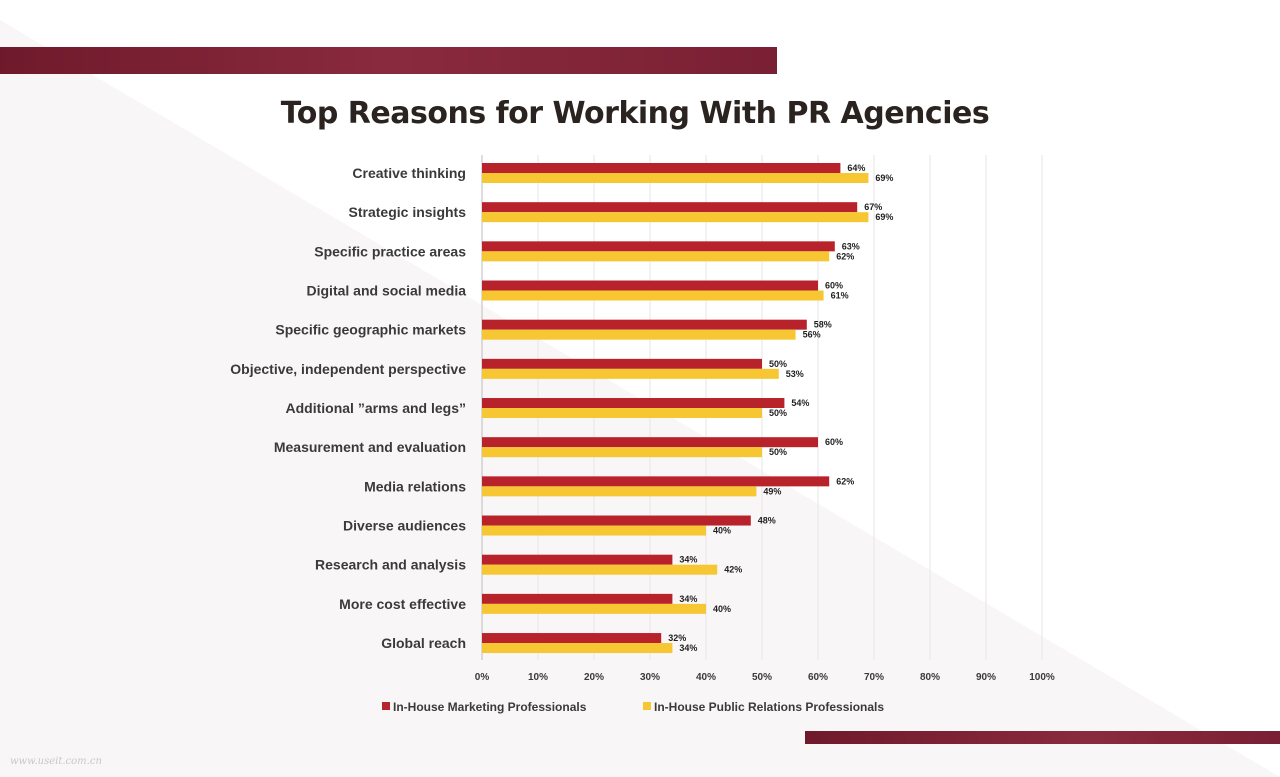 The width and height of the screenshot is (1280, 777). I want to click on data-label: 67%, so click(873, 207).